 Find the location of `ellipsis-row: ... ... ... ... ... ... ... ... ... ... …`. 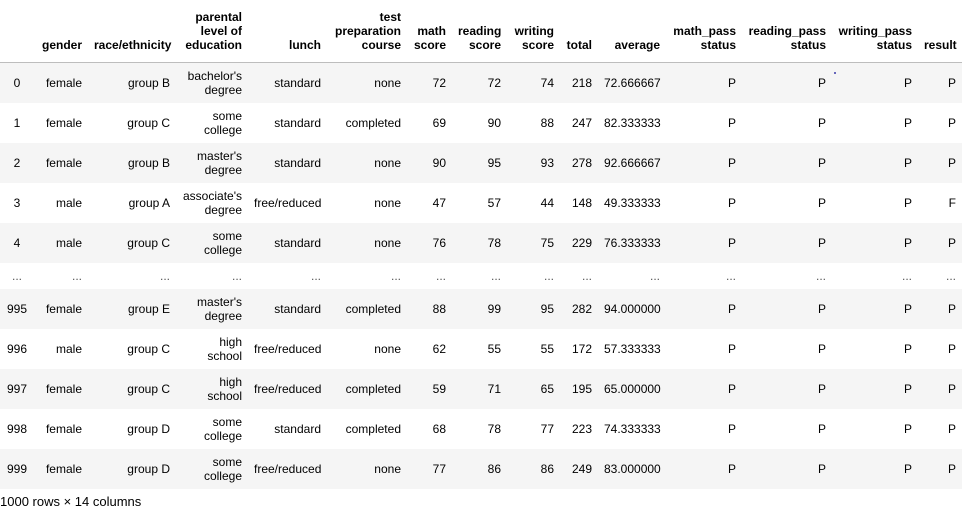

ellipsis-row: ... ... ... ... ... ... ... ... ... ... … is located at coordinates (481, 276).